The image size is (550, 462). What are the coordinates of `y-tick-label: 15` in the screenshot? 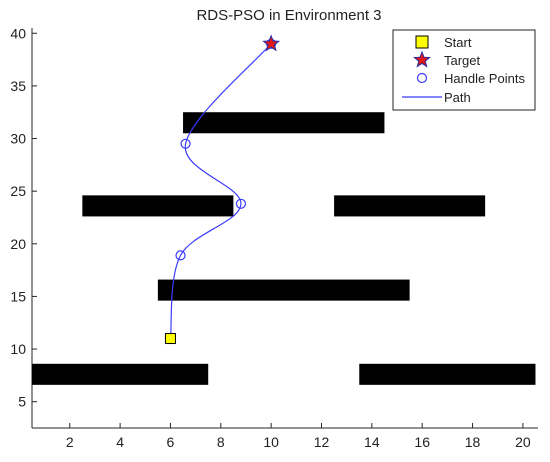 It's located at (18, 296).